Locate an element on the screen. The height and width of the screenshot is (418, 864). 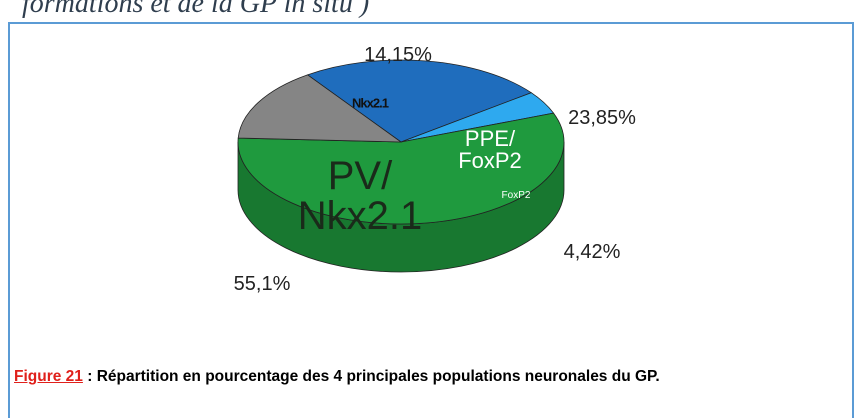
figure-number: Figure 21 is located at coordinates (48, 376).